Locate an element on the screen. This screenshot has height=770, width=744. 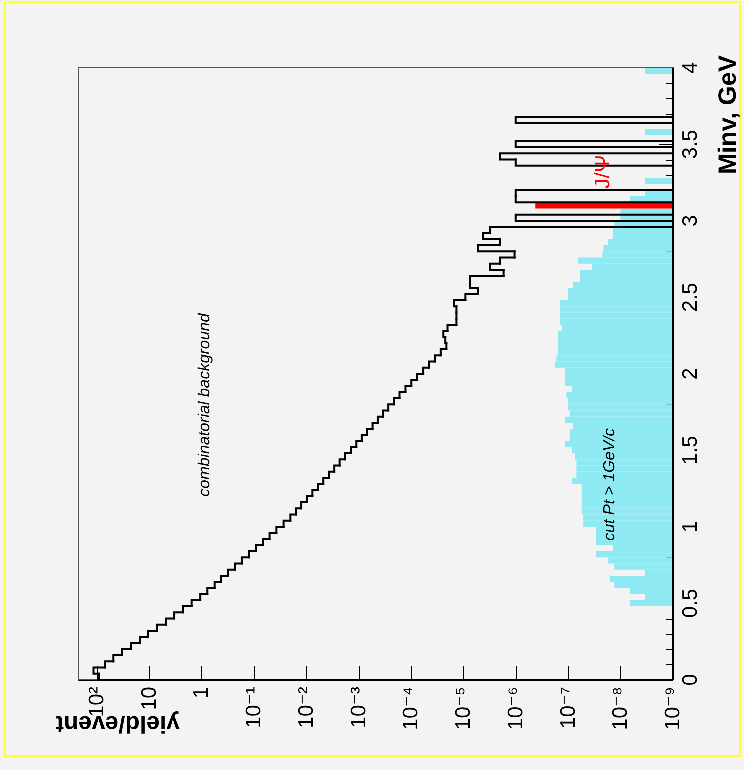
text: J/Ψ is located at coordinates (602, 172).